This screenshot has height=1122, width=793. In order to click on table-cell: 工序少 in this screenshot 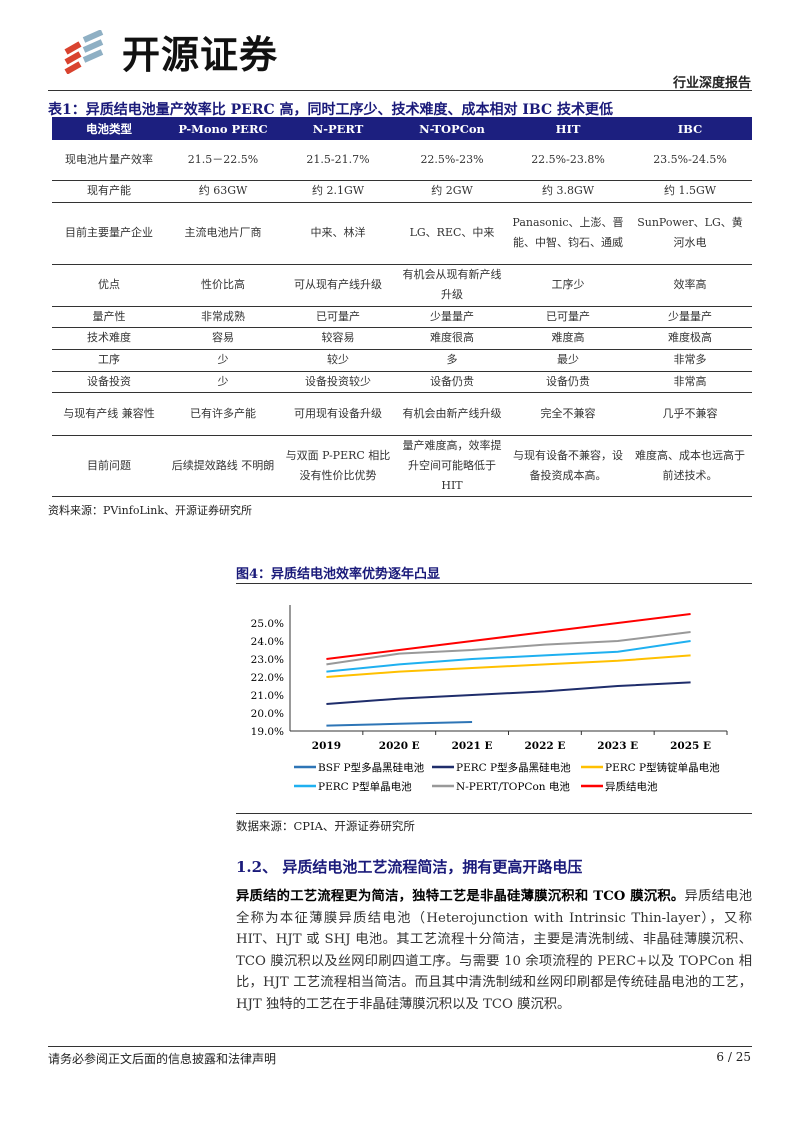, I will do `click(568, 285)`.